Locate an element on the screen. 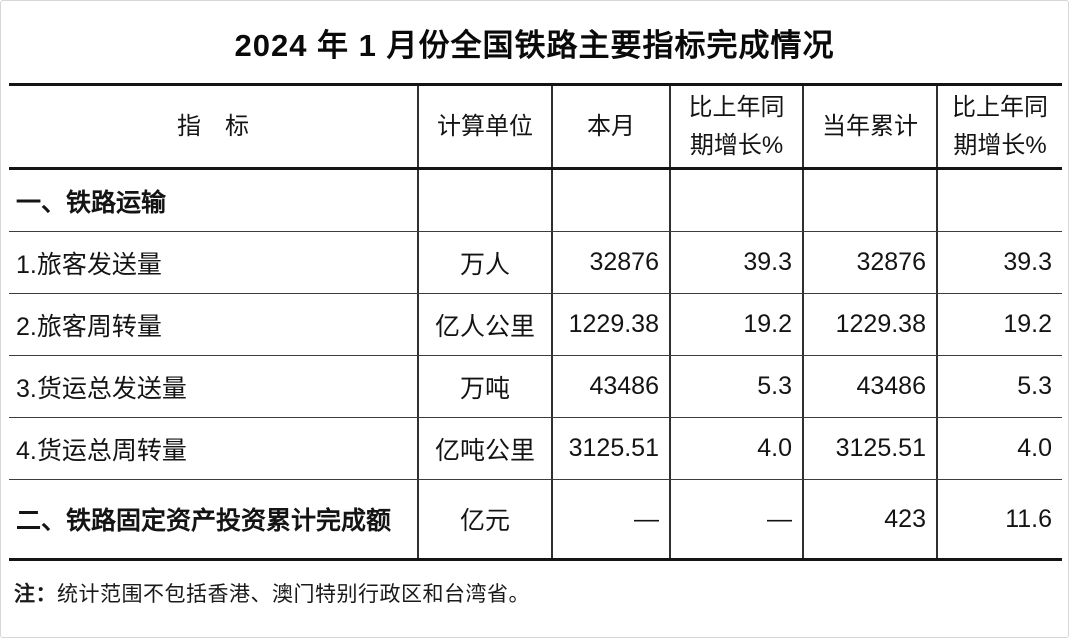 This screenshot has width=1069, height=638. table-header-row: 指 标 计算单位 本月 比上年同 期增长% 当年累计 比上年同 期增长% is located at coordinates (535, 128).